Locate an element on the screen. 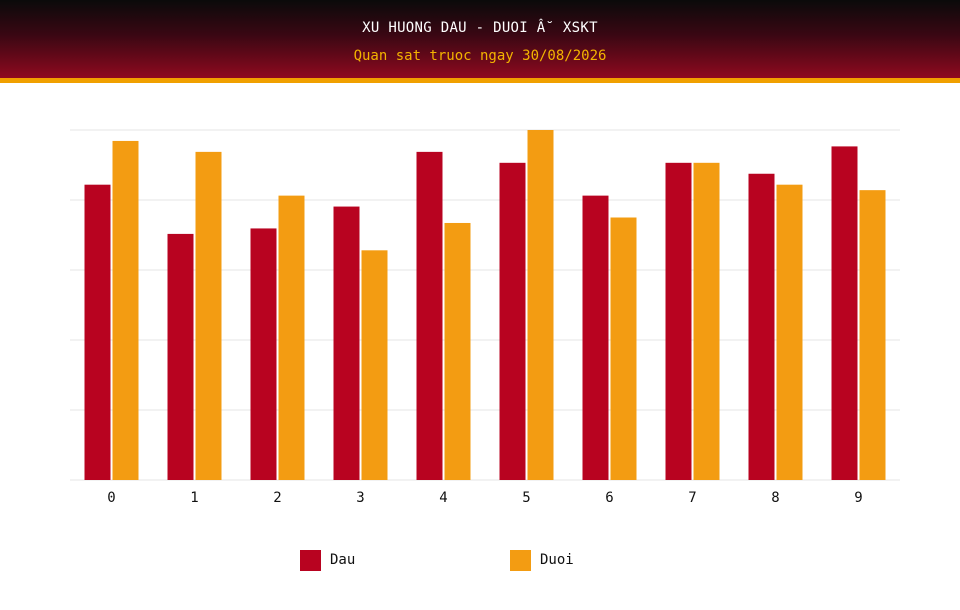 The image size is (960, 610). legend-item-duoi: Duoi is located at coordinates (542, 560).